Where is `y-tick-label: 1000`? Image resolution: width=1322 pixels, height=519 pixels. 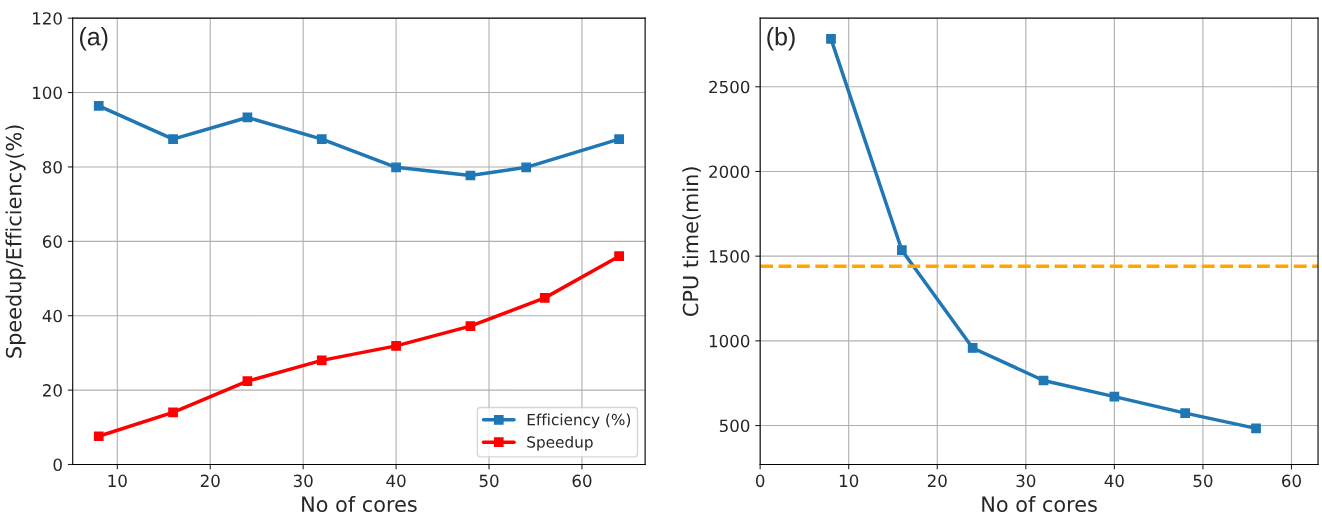 y-tick-label: 1000 is located at coordinates (729, 341).